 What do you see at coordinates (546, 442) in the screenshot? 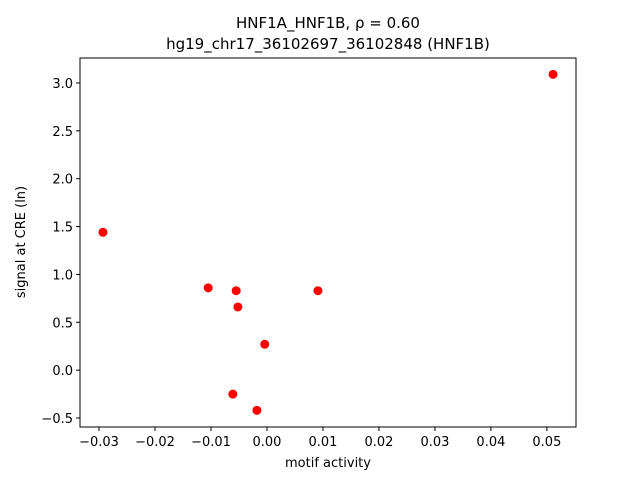
I see `x-tick-label: 0.05` at bounding box center [546, 442].